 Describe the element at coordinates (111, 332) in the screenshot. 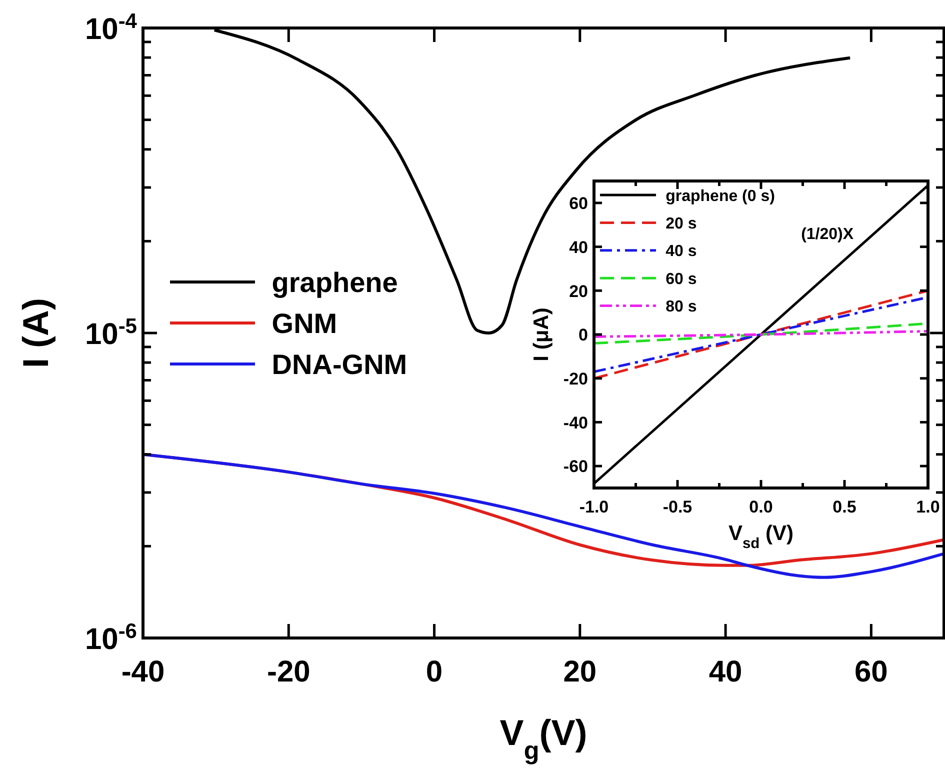

I see `y-tick-label: 10$^{-5}$` at that location.